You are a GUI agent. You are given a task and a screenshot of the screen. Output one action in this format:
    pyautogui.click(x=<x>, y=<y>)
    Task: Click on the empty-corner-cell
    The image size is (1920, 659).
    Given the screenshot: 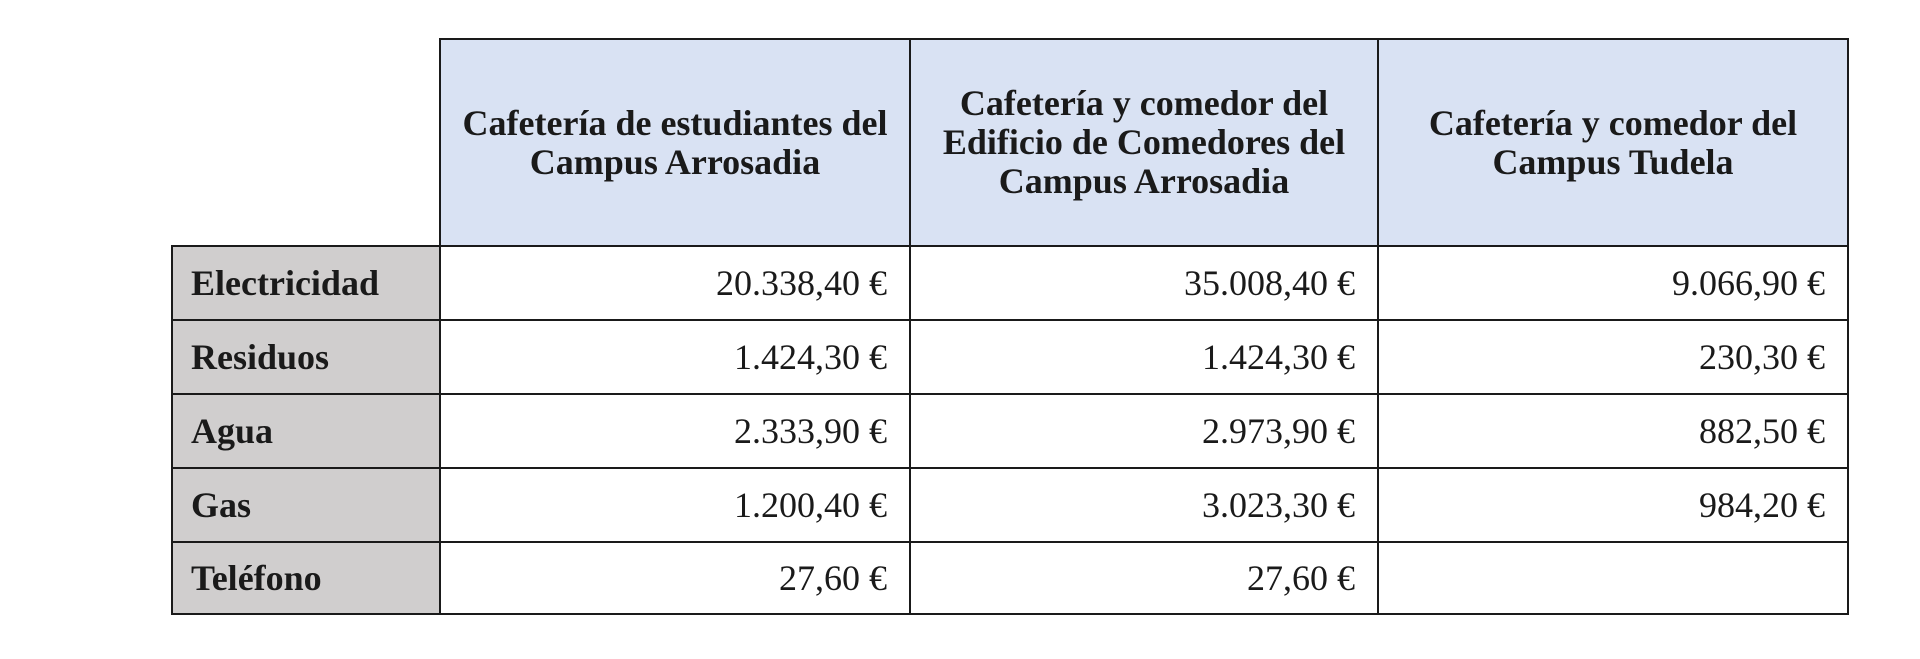 What is the action you would take?
    pyautogui.click(x=306, y=142)
    